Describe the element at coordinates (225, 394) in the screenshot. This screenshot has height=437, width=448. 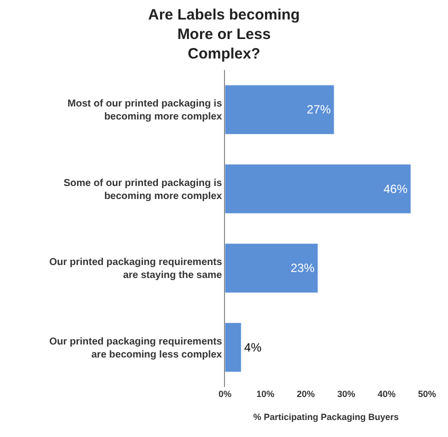
I see `x-tick-label: 0%` at that location.